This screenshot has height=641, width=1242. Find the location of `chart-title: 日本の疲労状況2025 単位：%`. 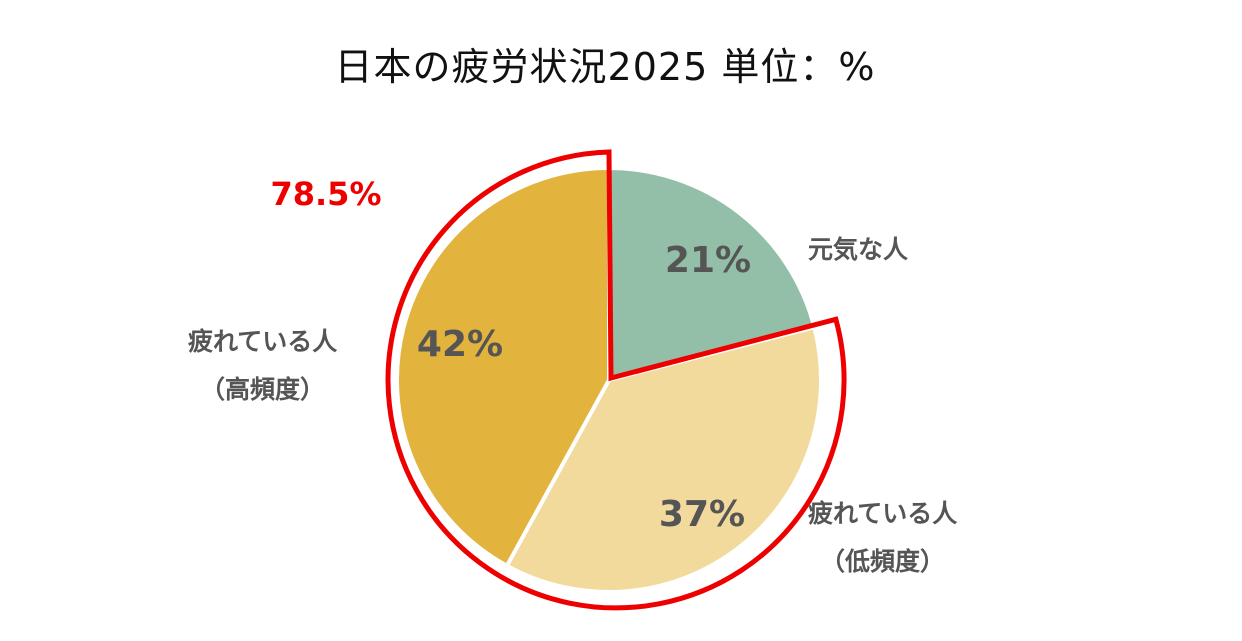

chart-title: 日本の疲労状況2025 単位：% is located at coordinates (605, 67).